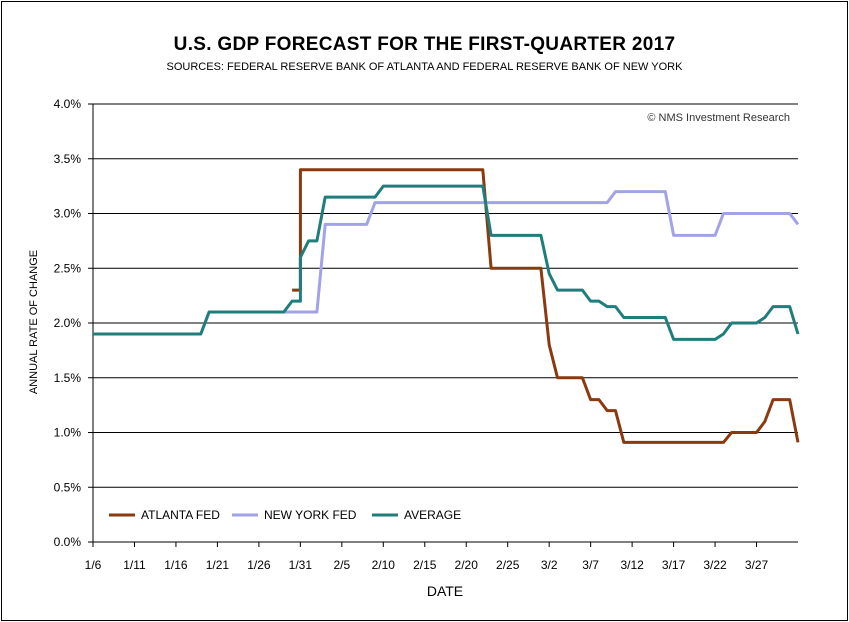 This screenshot has width=849, height=622. What do you see at coordinates (176, 565) in the screenshot?
I see `x-tick-label: 1/16` at bounding box center [176, 565].